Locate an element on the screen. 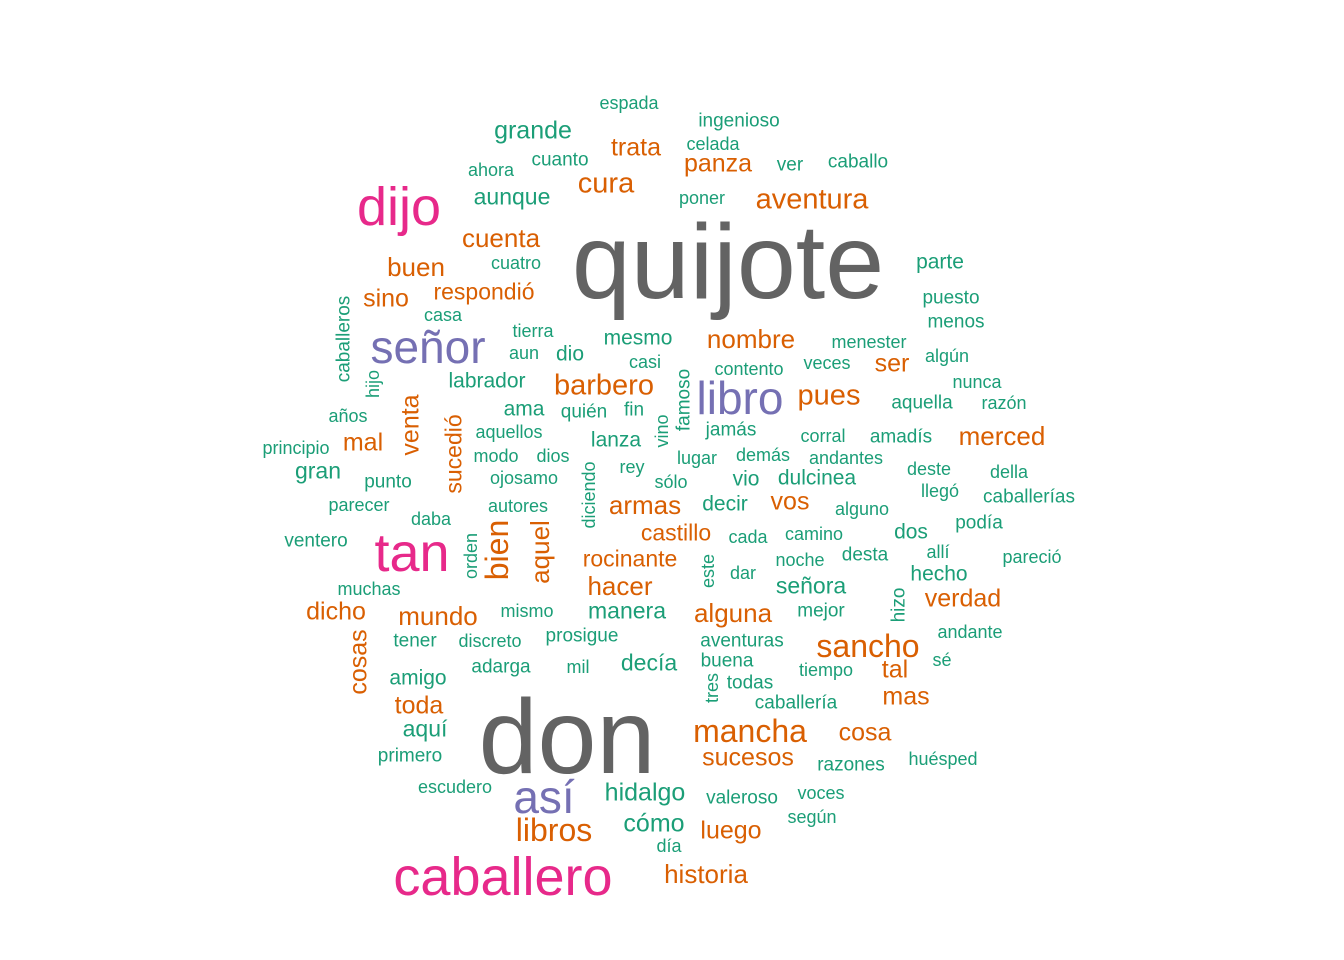  word: dios is located at coordinates (553, 456).